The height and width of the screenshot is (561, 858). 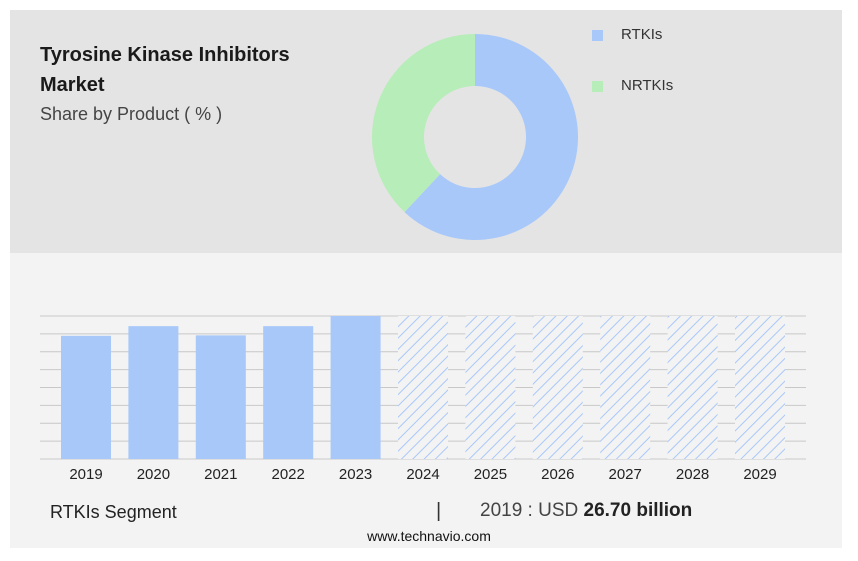 I want to click on legend-label-rtkis: RTKIs, so click(x=642, y=34).